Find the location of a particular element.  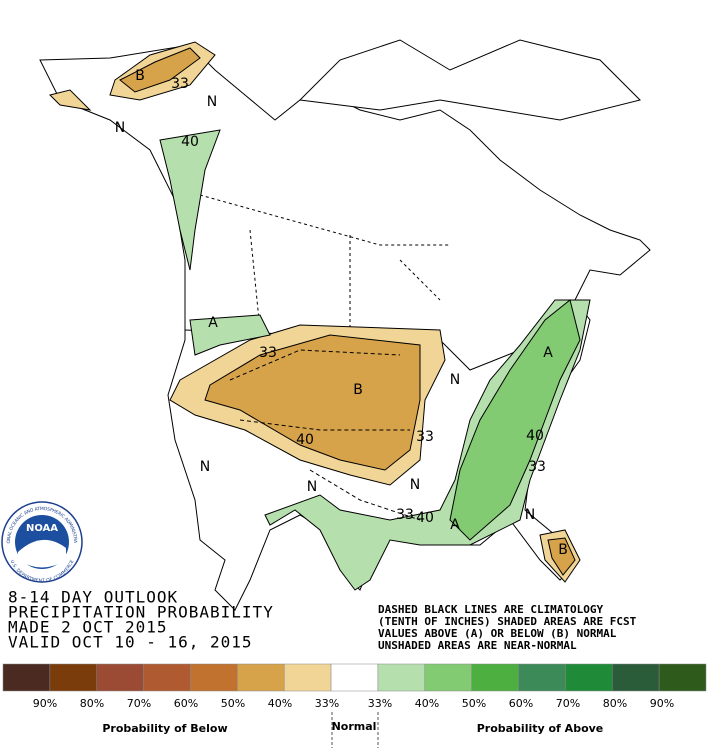

border is located at coordinates (324, 264).